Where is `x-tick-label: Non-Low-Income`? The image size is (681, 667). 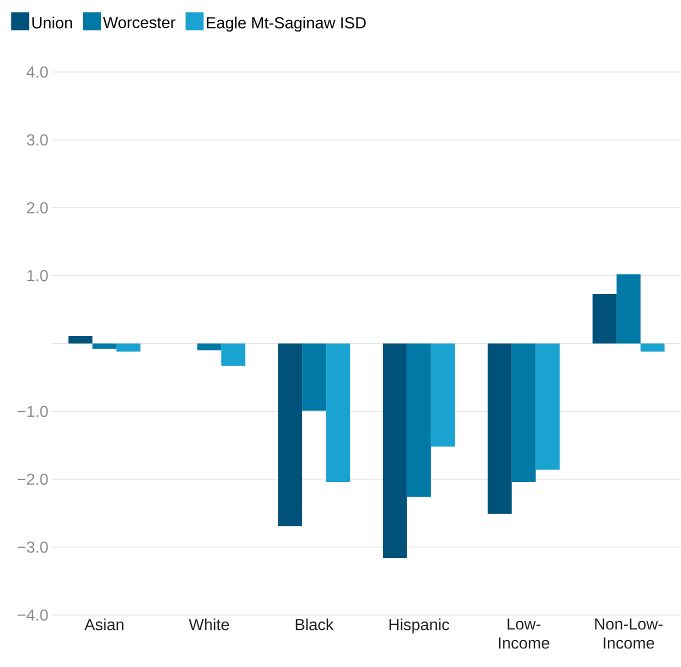
x-tick-label: Non-Low-Income is located at coordinates (629, 633).